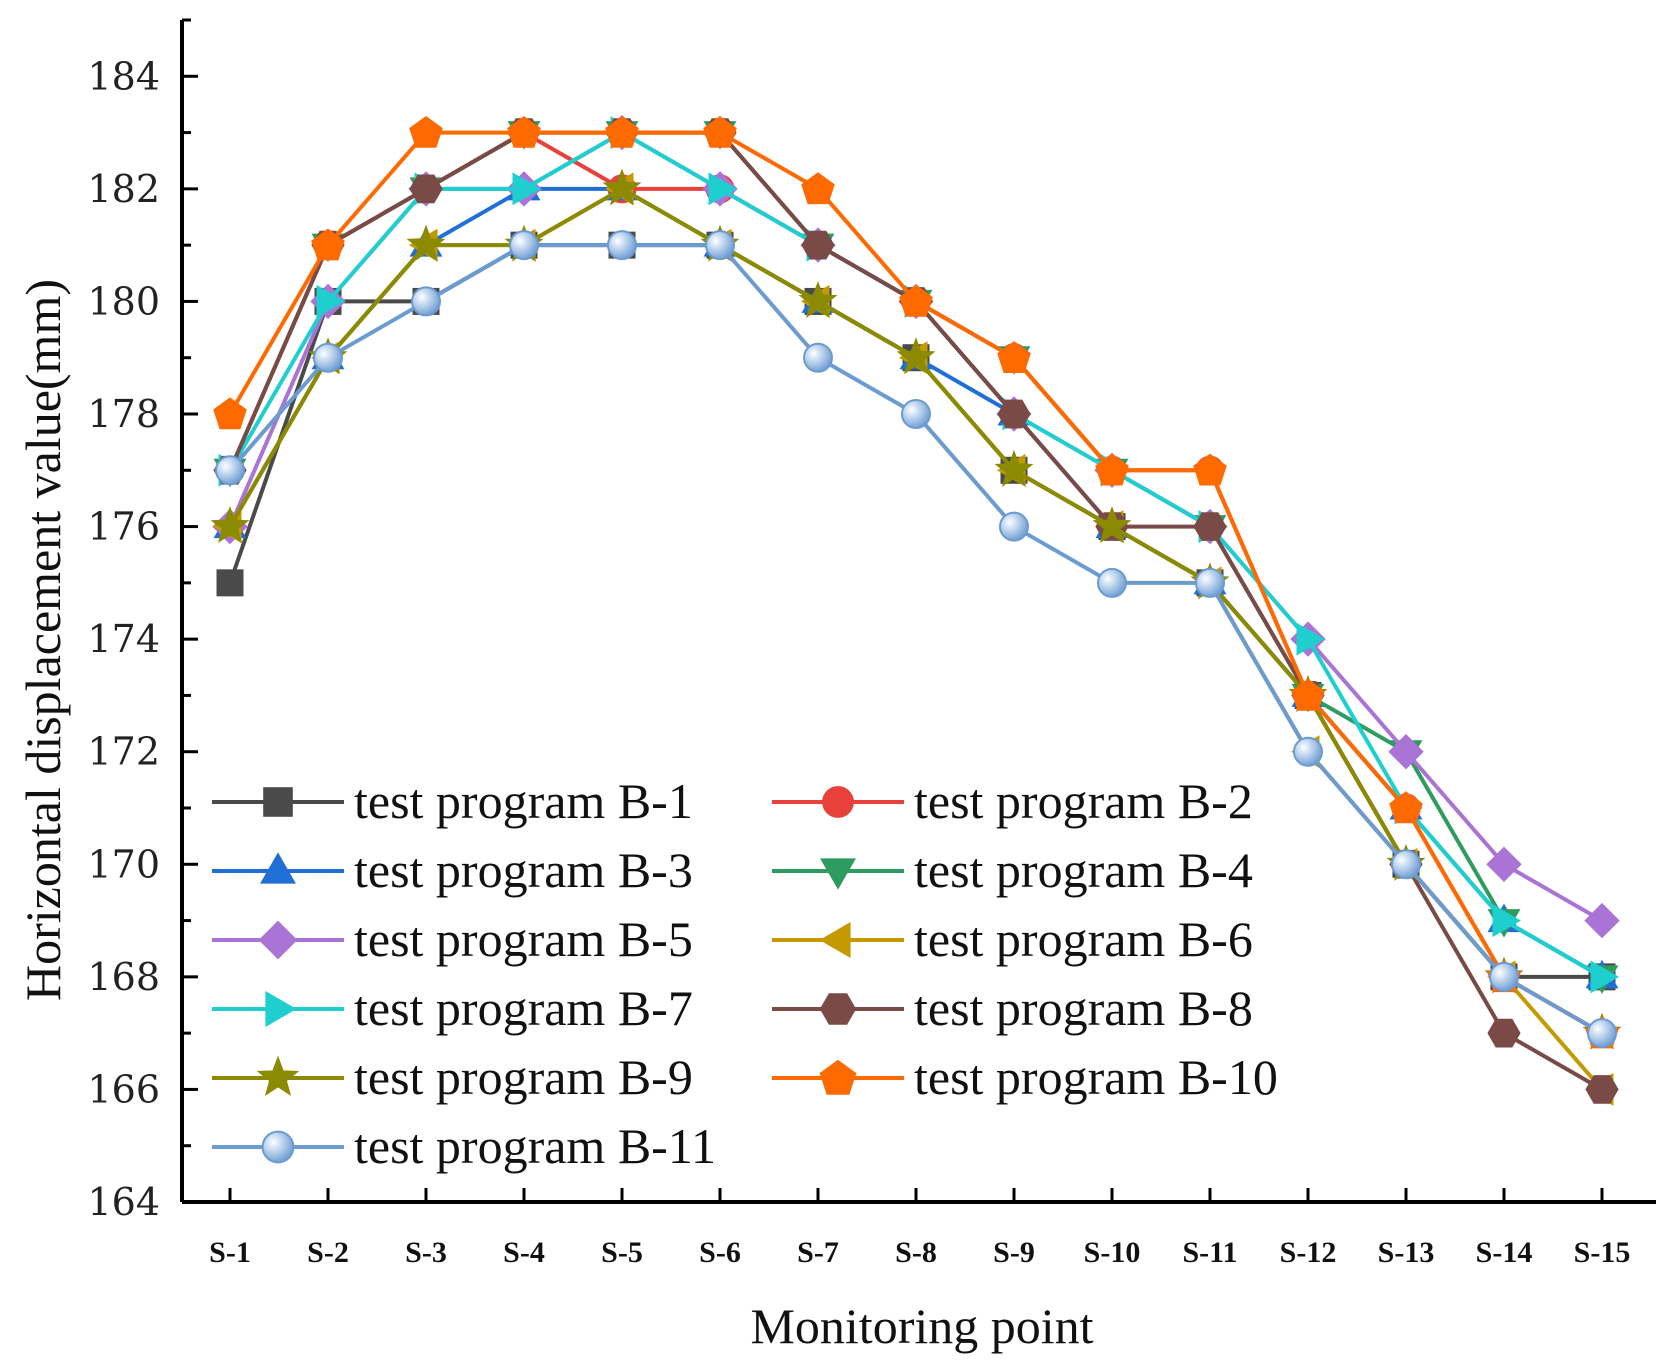  I want to click on legend-item: test program B-2, so click(1012, 801).